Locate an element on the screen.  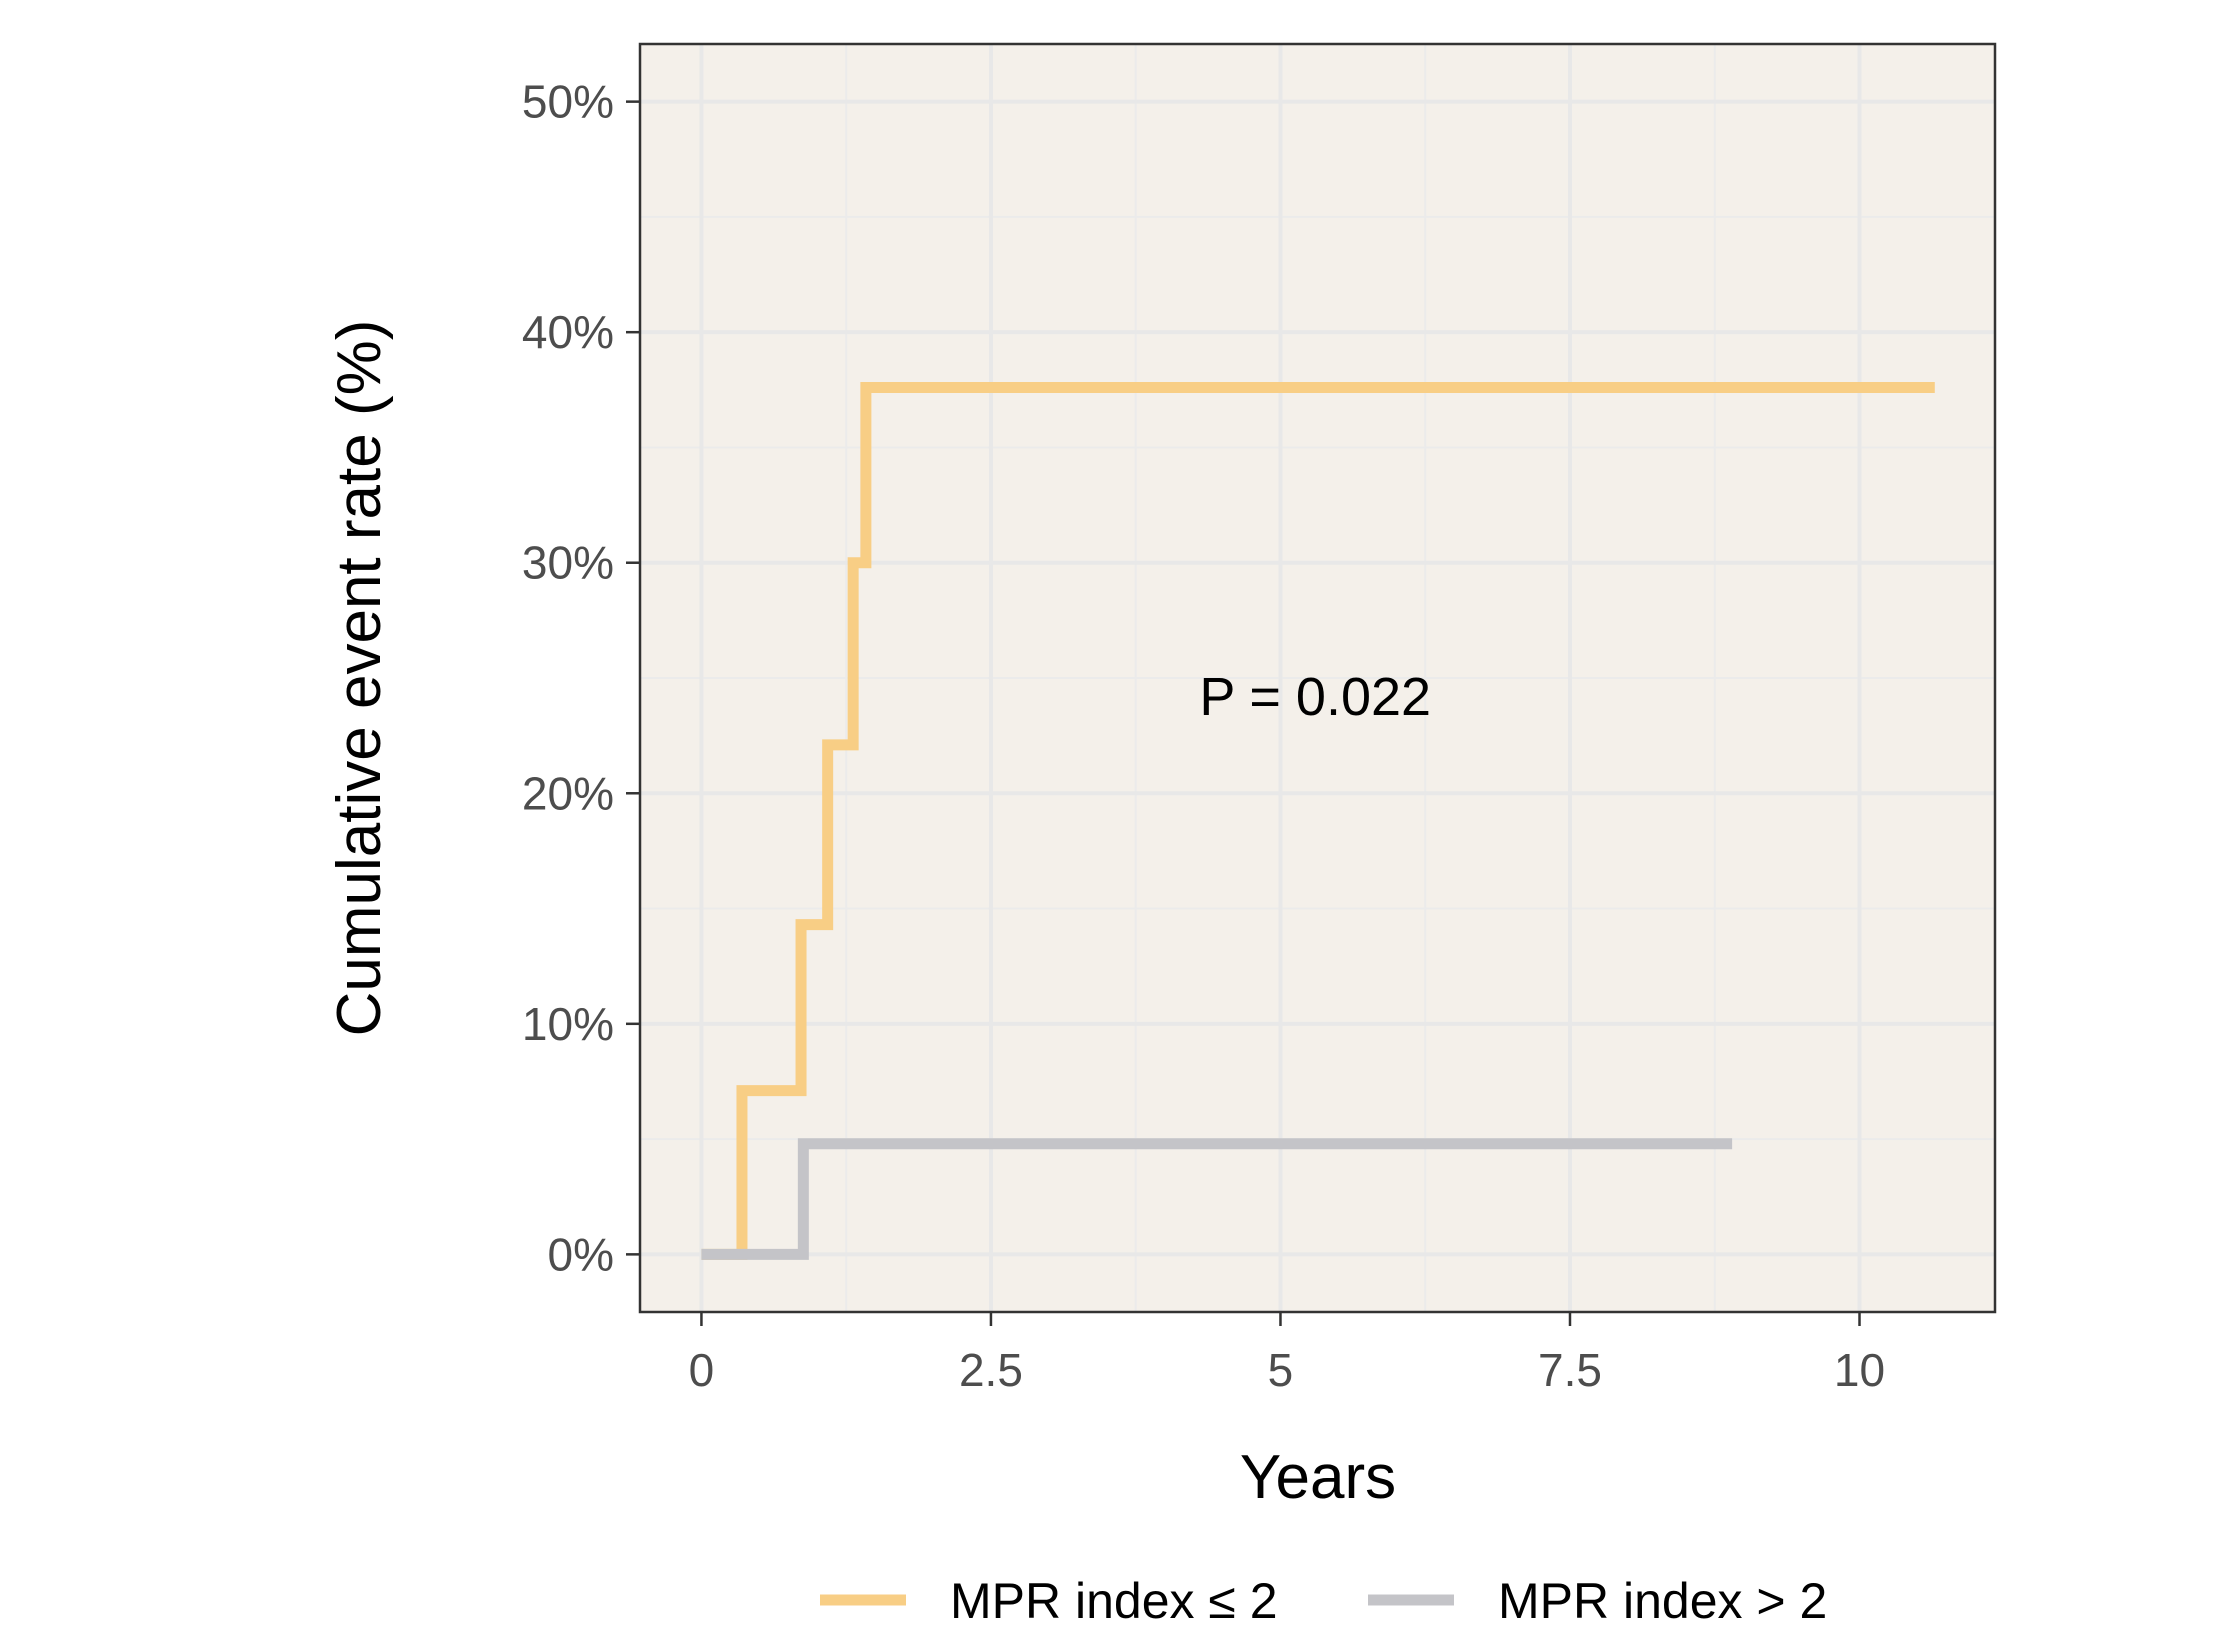
y-tick-label: 30% is located at coordinates (568, 563).